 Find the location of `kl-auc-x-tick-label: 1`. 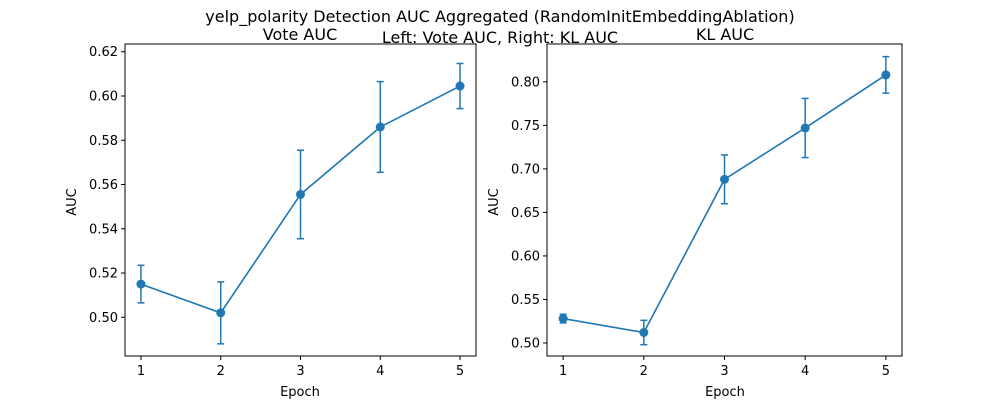

kl-auc-x-tick-label: 1 is located at coordinates (563, 371).